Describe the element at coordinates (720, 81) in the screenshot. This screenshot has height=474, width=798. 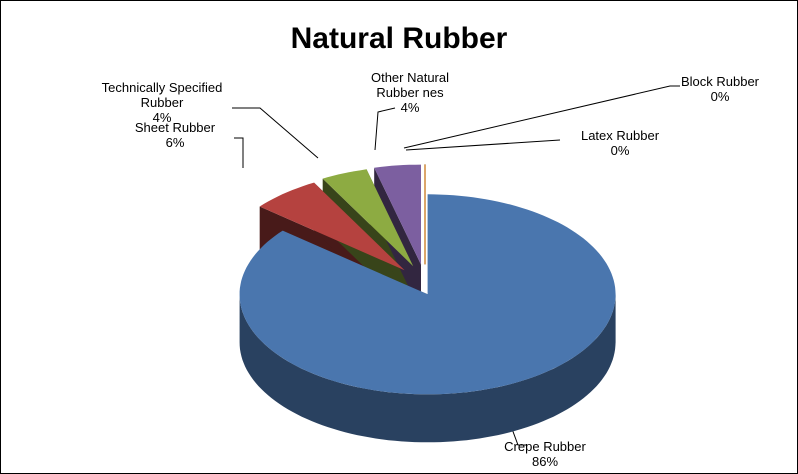
I see `category-label: Block Rubber` at that location.